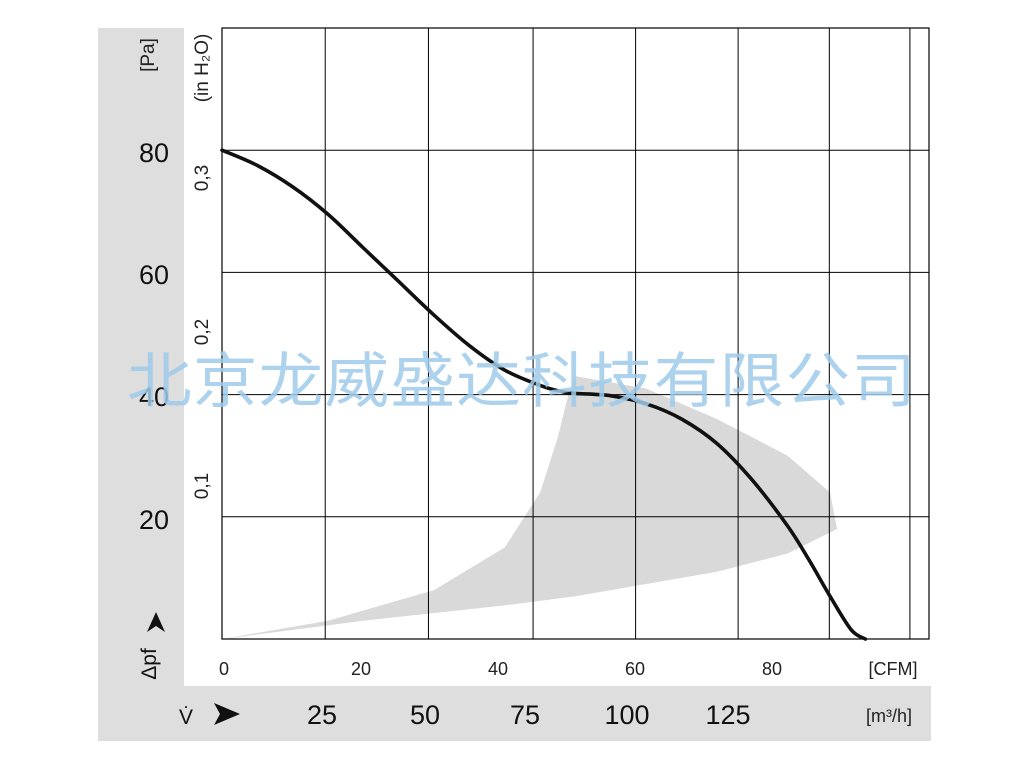 The image size is (1035, 768). Describe the element at coordinates (727, 715) in the screenshot. I see `x-secondary-tick-125: 125` at that location.